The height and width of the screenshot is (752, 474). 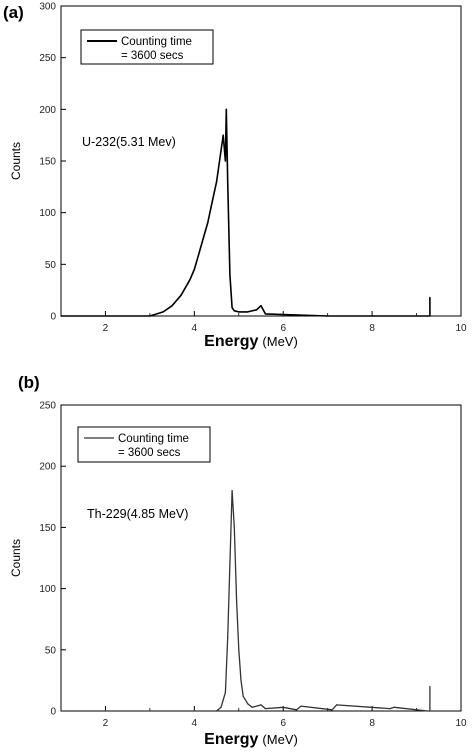 What do you see at coordinates (29, 382) in the screenshot?
I see `panel-label: (b)` at bounding box center [29, 382].